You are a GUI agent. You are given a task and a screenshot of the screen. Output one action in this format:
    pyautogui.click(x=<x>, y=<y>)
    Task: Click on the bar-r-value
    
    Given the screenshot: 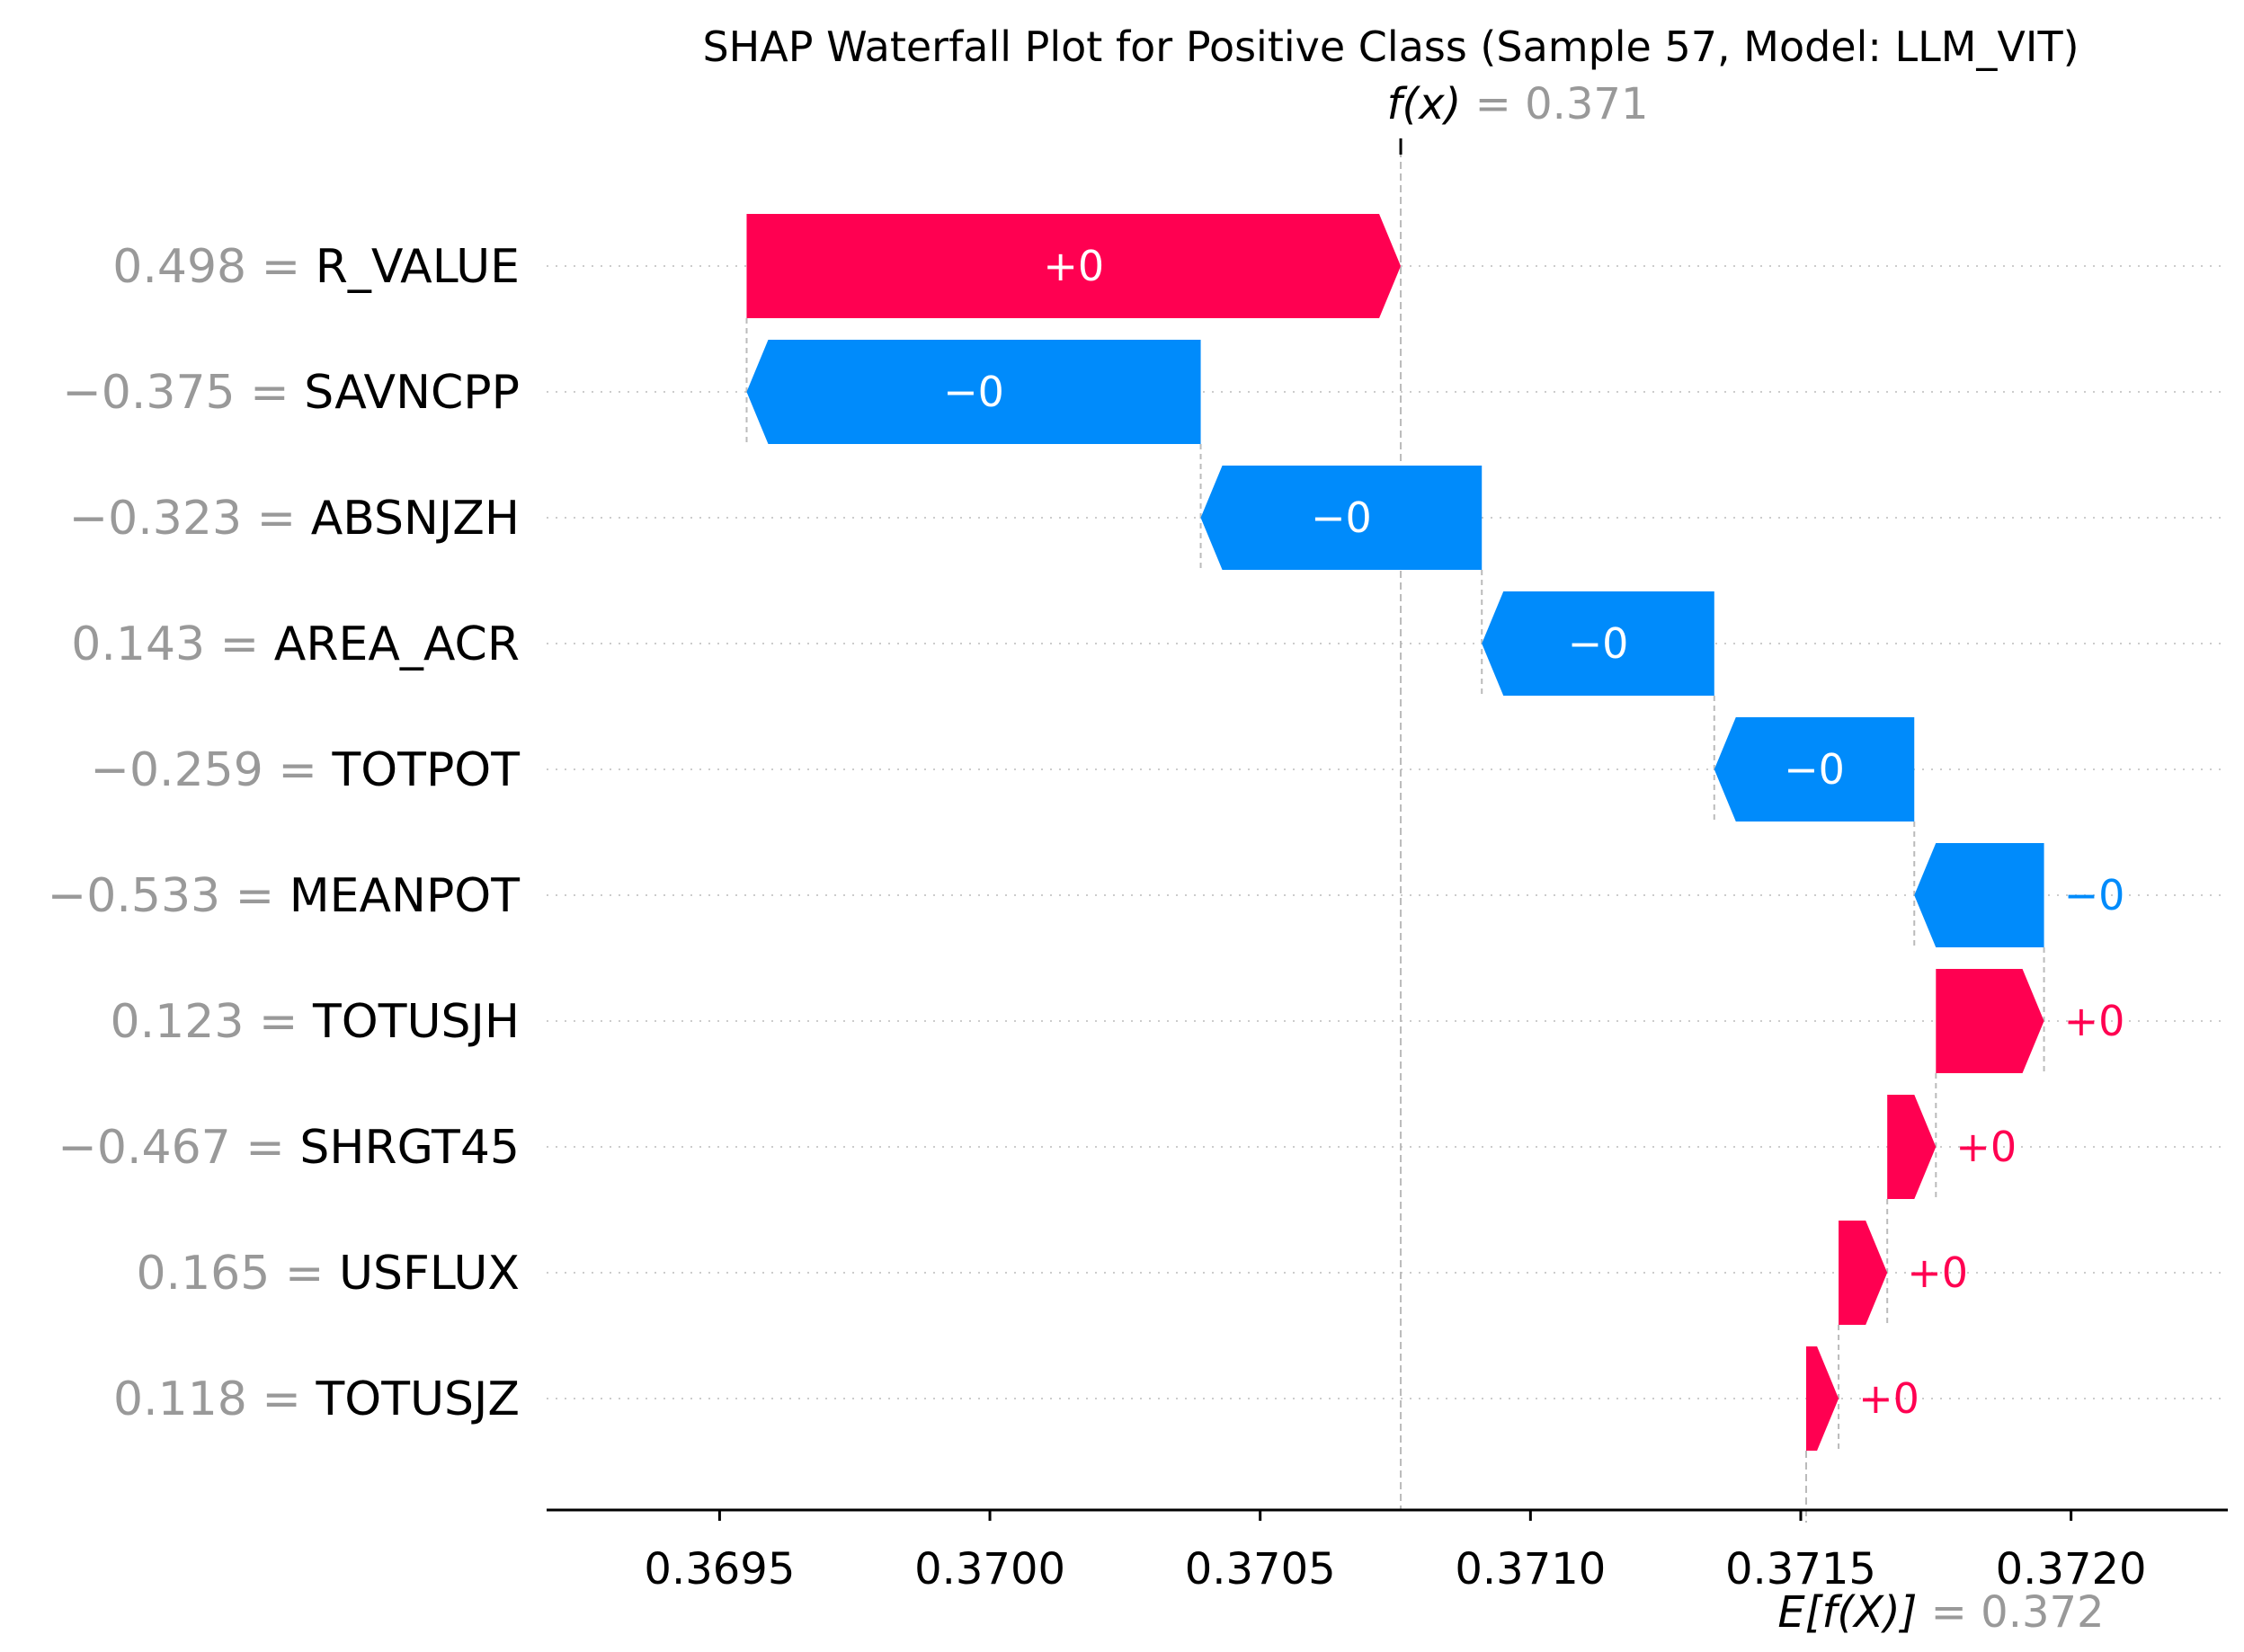 What is the action you would take?
    pyautogui.click(x=1074, y=266)
    